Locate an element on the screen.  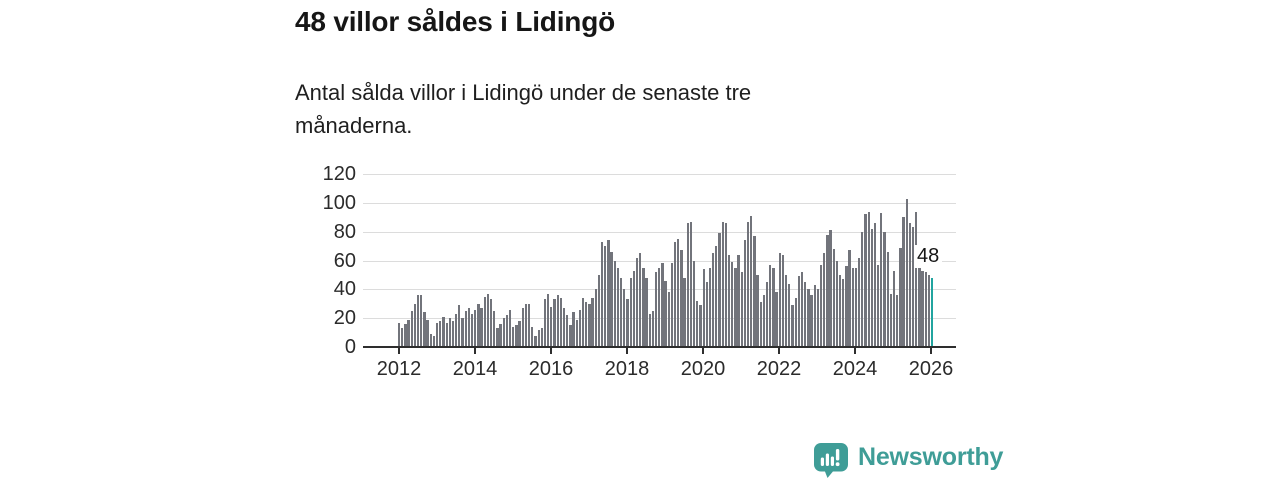
newsworthy-branding: Newsworthy is located at coordinates (908, 460).